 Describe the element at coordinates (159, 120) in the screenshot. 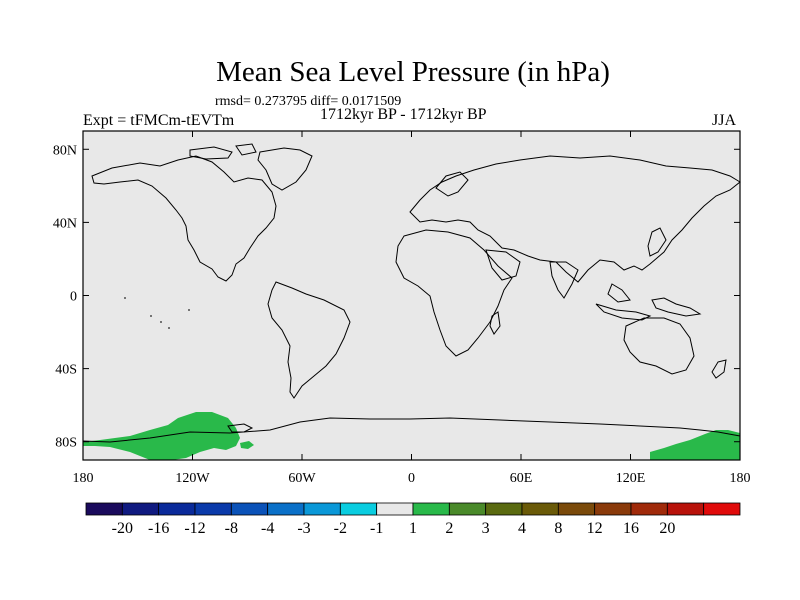

I see `experiment-label: Expt = tFMCm-tEVTm` at that location.